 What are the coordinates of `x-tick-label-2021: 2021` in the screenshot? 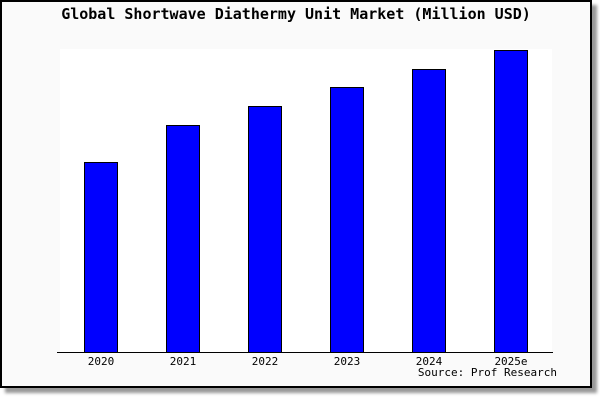 It's located at (183, 361).